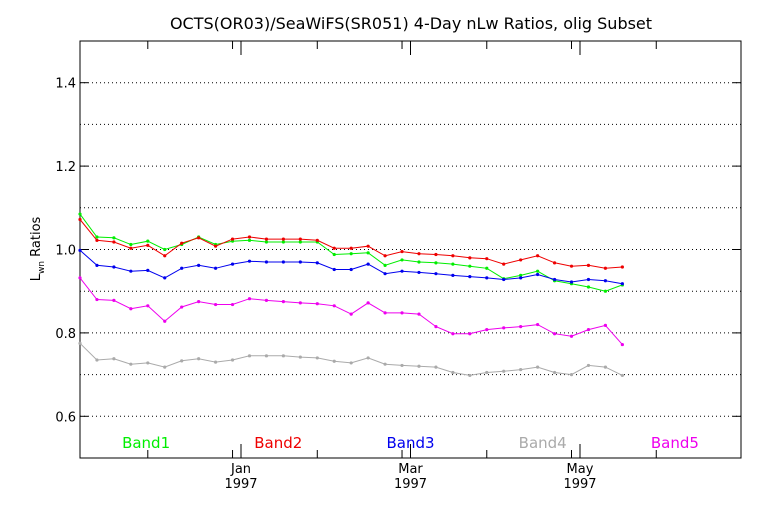 The image size is (768, 512). Describe the element at coordinates (65, 167) in the screenshot. I see `y-tick-label-3: 1.2` at that location.